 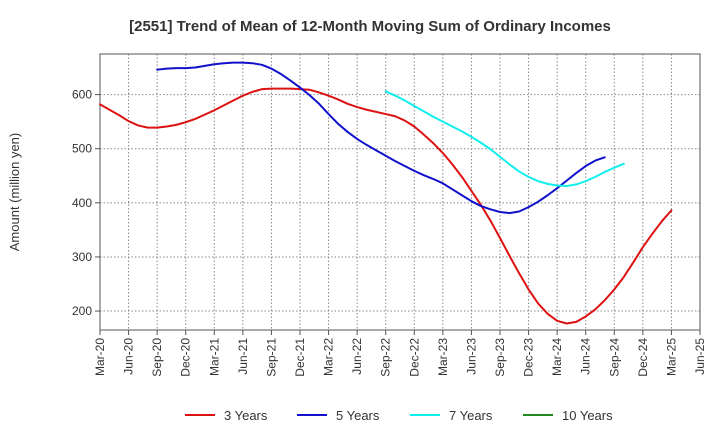 What do you see at coordinates (300, 357) in the screenshot?
I see `x-tick-label: Dec-21` at bounding box center [300, 357].